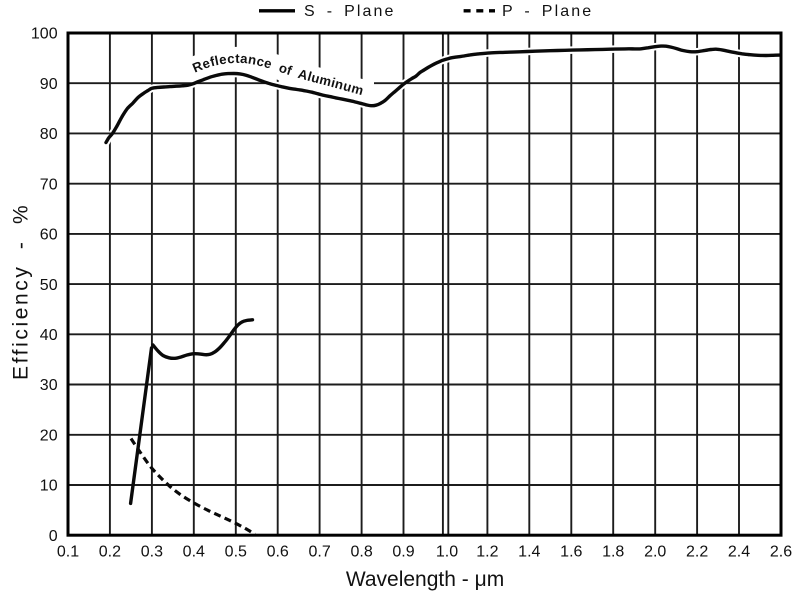  Describe the element at coordinates (655, 551) in the screenshot. I see `svg-text: 2.0` at that location.